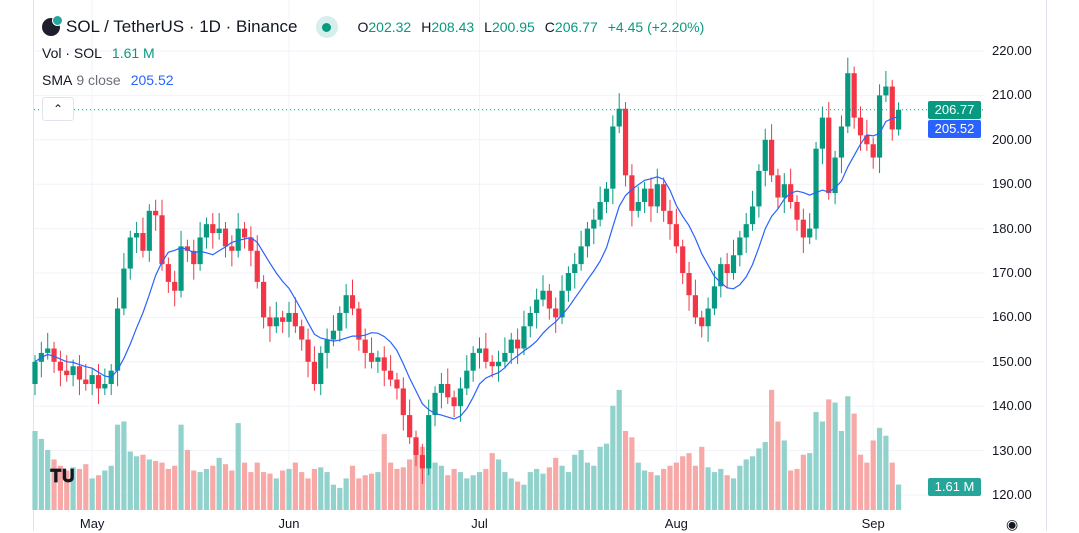 The width and height of the screenshot is (1079, 533). What do you see at coordinates (133, 53) in the screenshot?
I see `volume-value: 1.61 M` at bounding box center [133, 53].